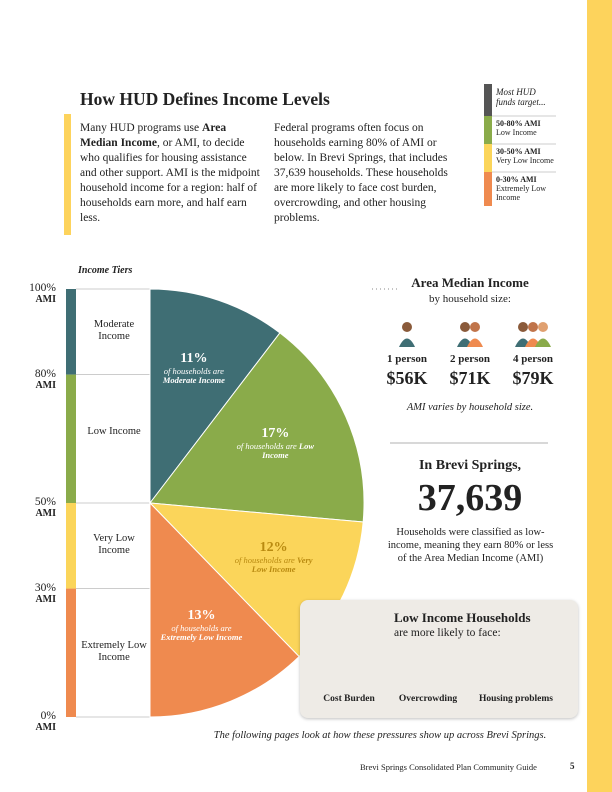 The image size is (612, 792). I want to click on slice-label: 12% of households are Very Low Income, so click(274, 557).